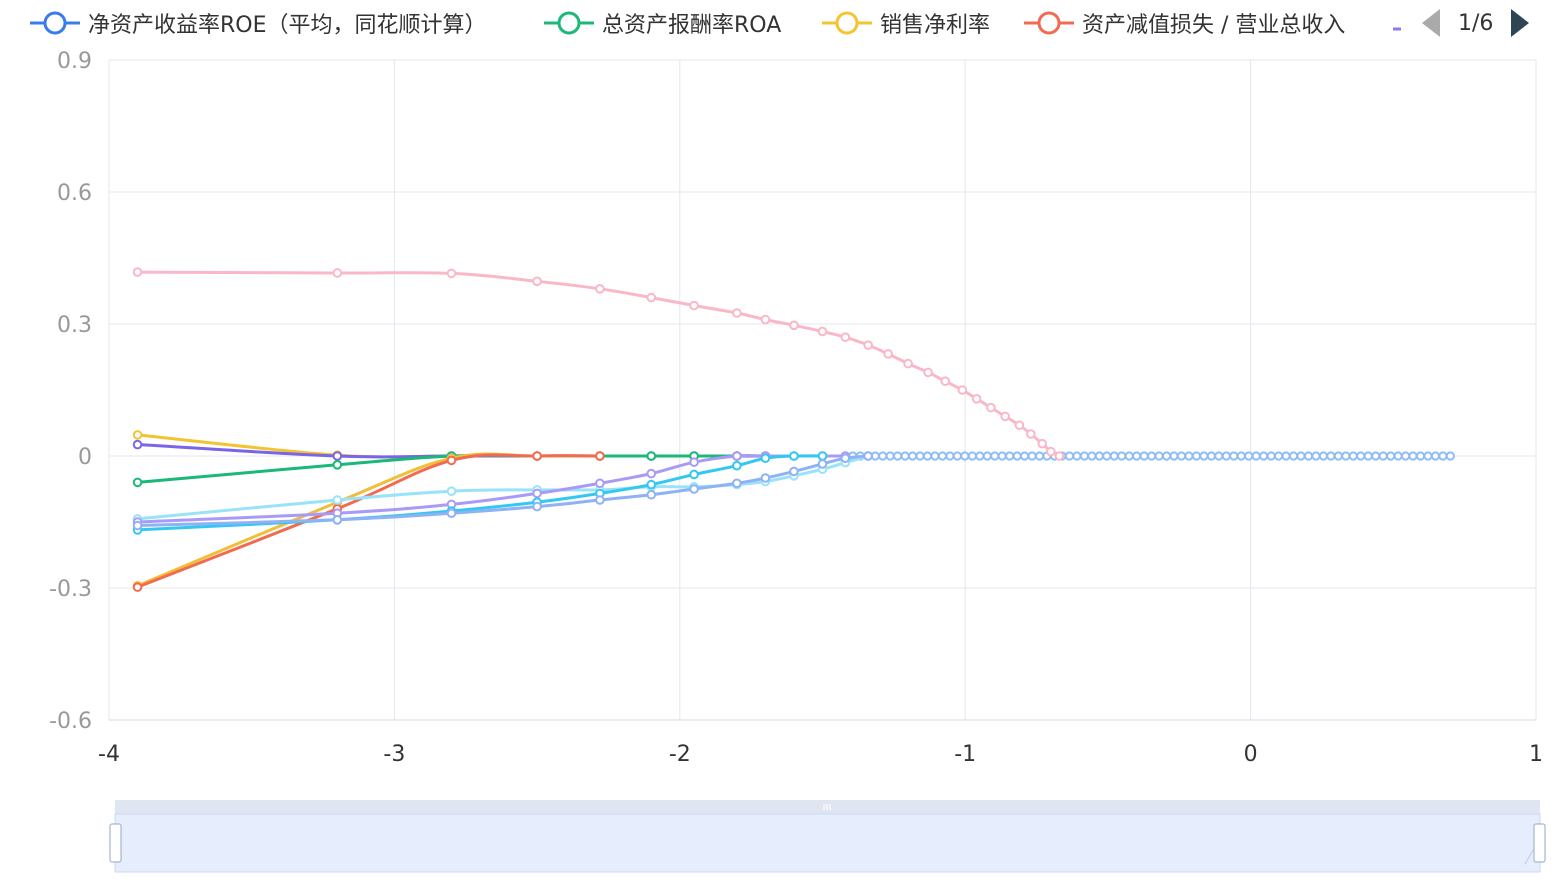  I want to click on legend-item: 资产减值损失 / 营业总收入, so click(1184, 23).